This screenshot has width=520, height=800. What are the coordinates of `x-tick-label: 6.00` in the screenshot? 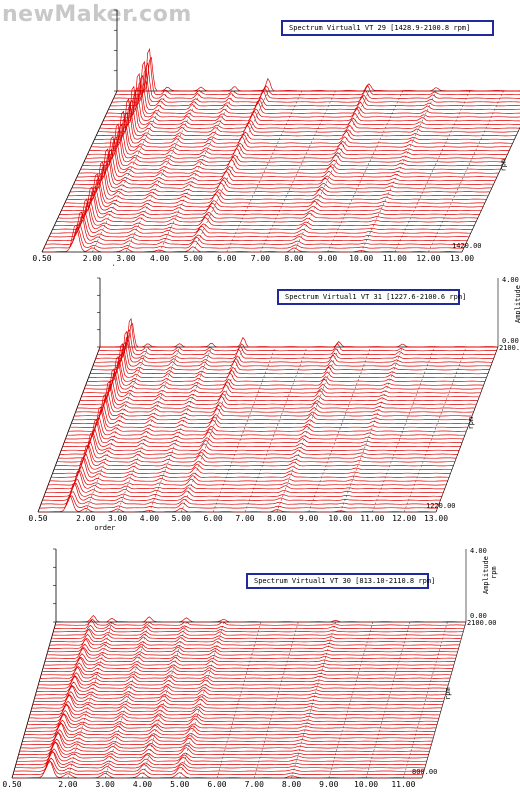 It's located at (212, 518).